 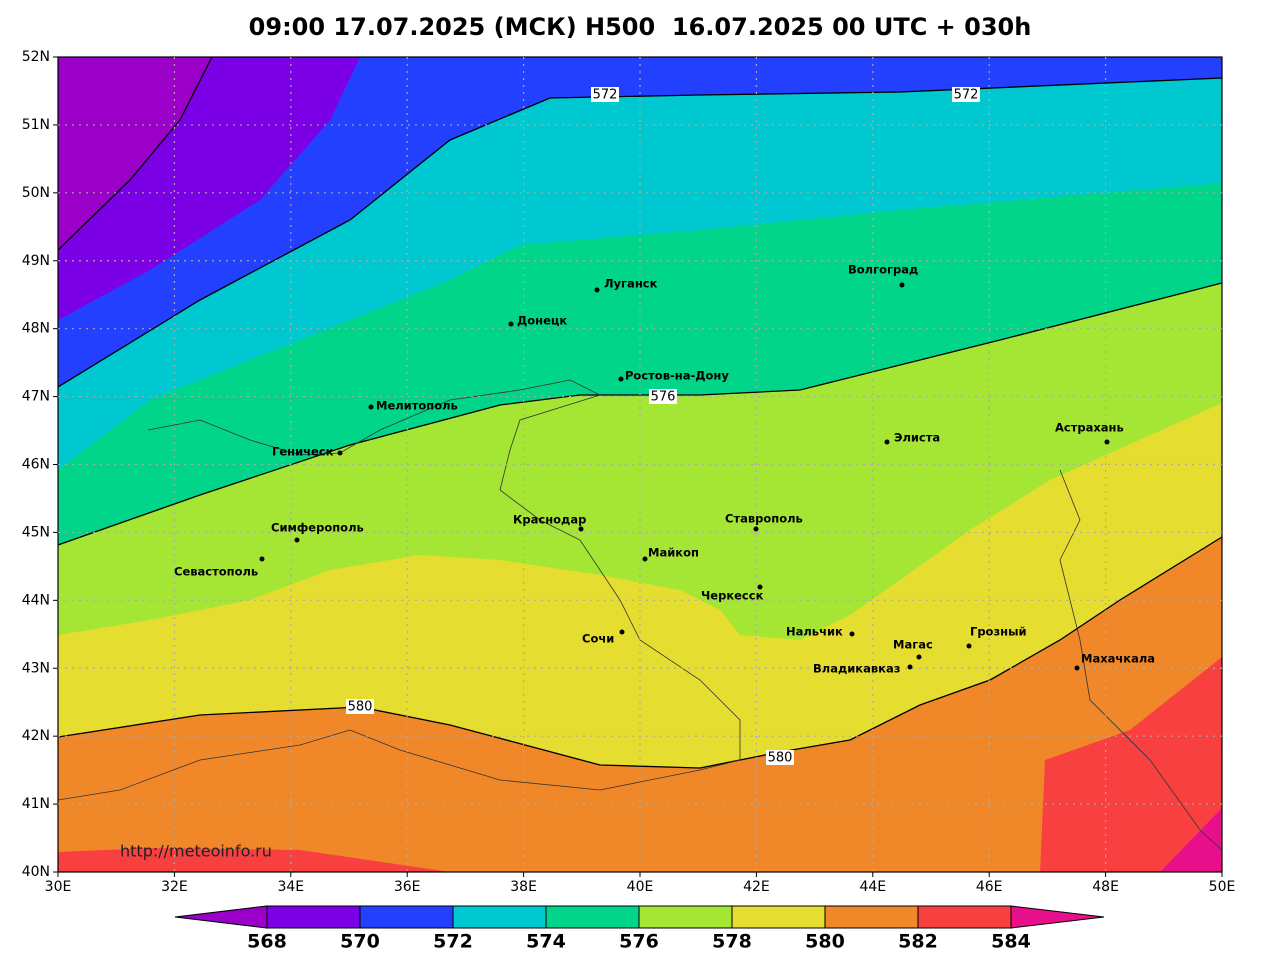 I want to click on lat-tick-label: 47N, so click(x=36, y=397).